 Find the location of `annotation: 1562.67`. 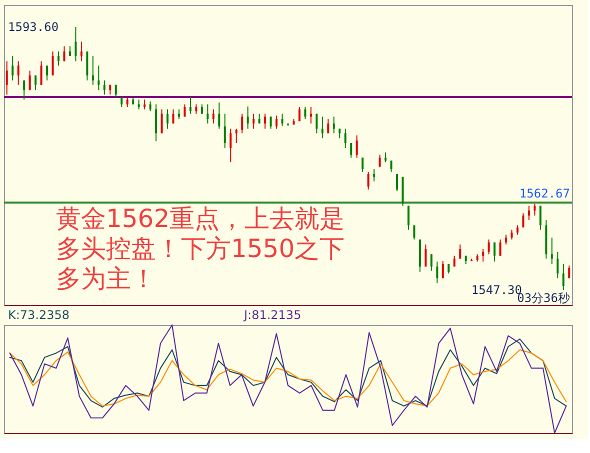

annotation: 1562.67 is located at coordinates (544, 193).